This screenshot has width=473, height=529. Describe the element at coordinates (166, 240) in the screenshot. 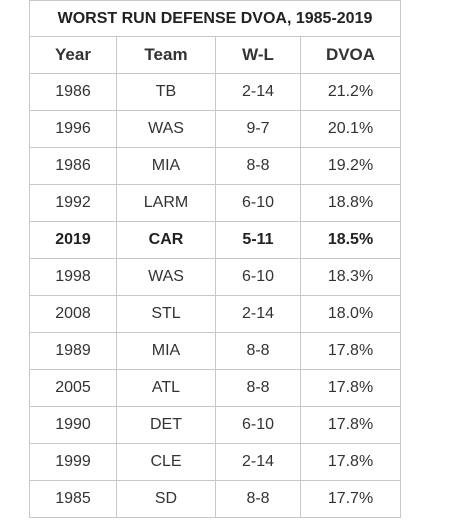

I see `team-cell: CAR` at that location.